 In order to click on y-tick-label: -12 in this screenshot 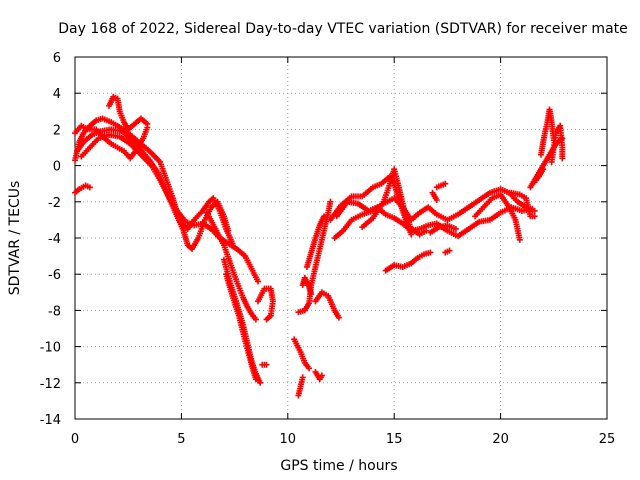, I will do `click(50, 384)`.